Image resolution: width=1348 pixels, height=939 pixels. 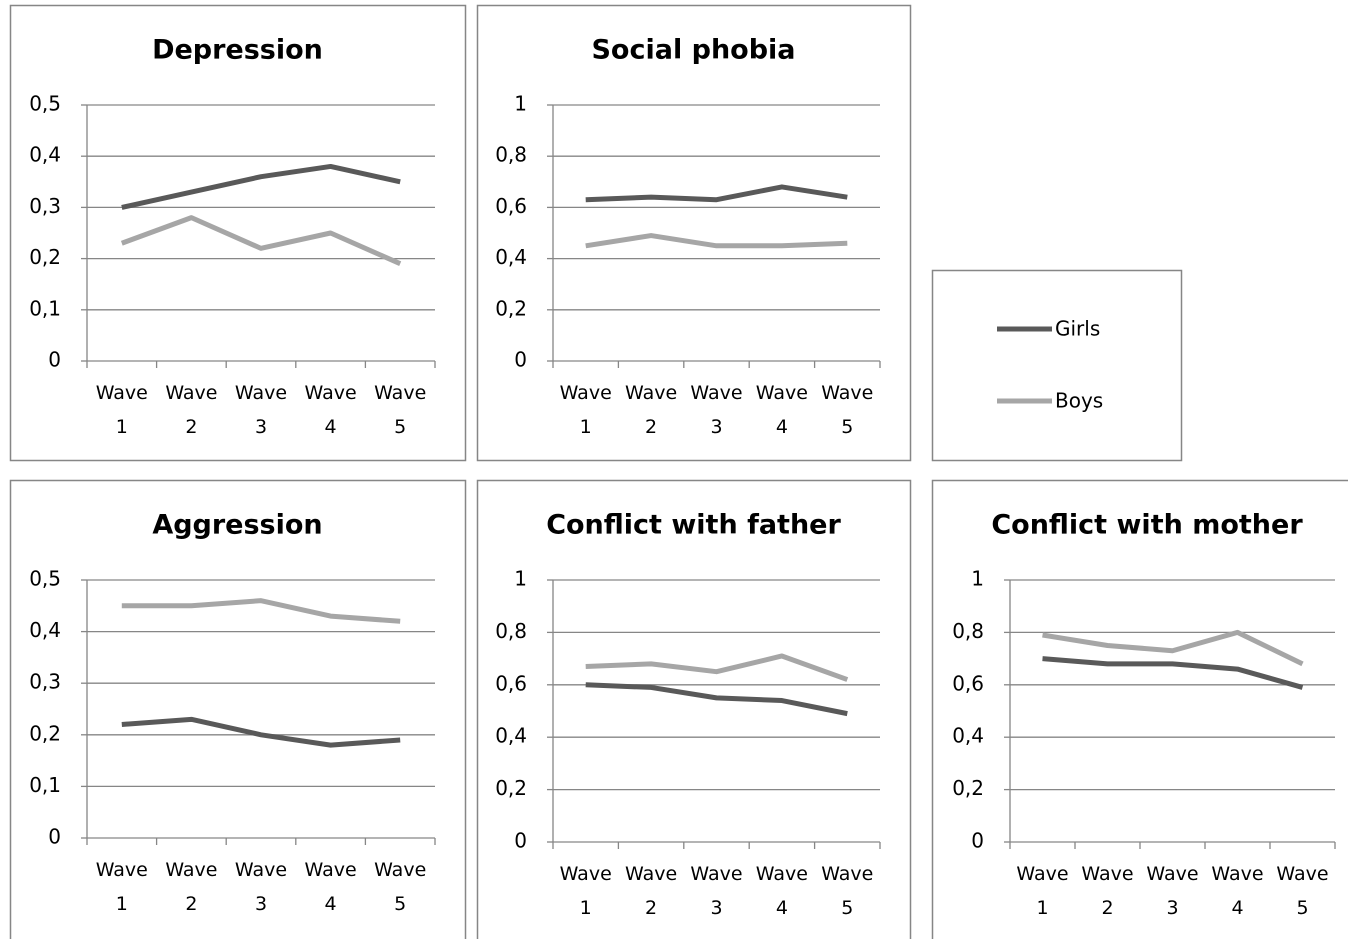 I want to click on chart-title: Conflict with father, so click(x=693, y=525).